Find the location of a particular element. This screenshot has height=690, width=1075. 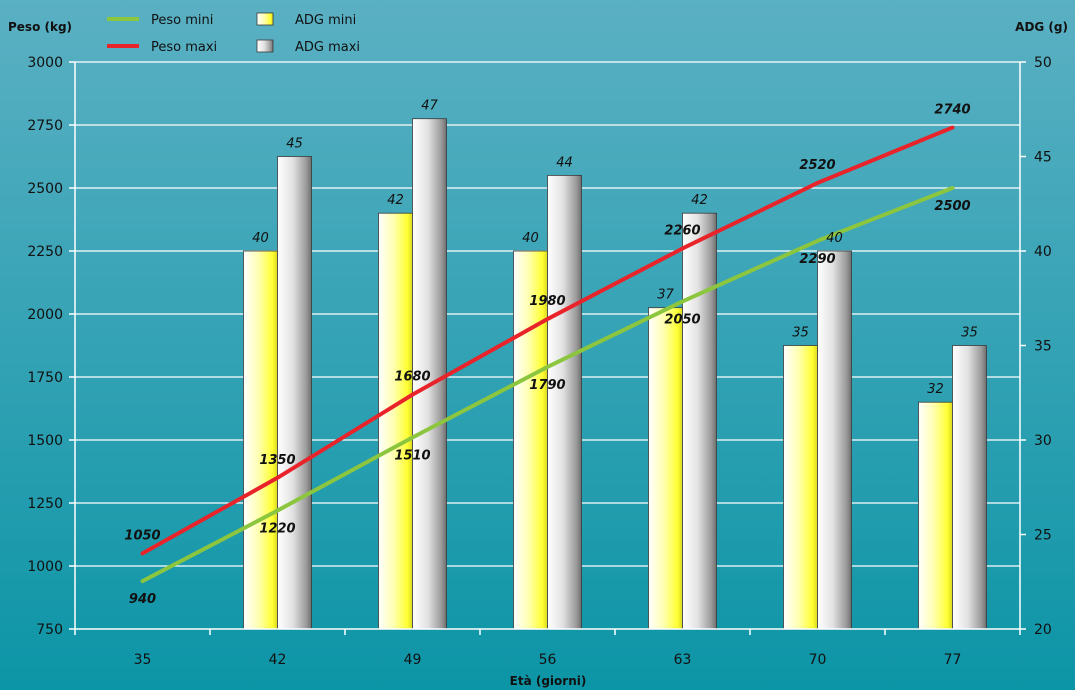

x-tick-label: 35 is located at coordinates (143, 660).